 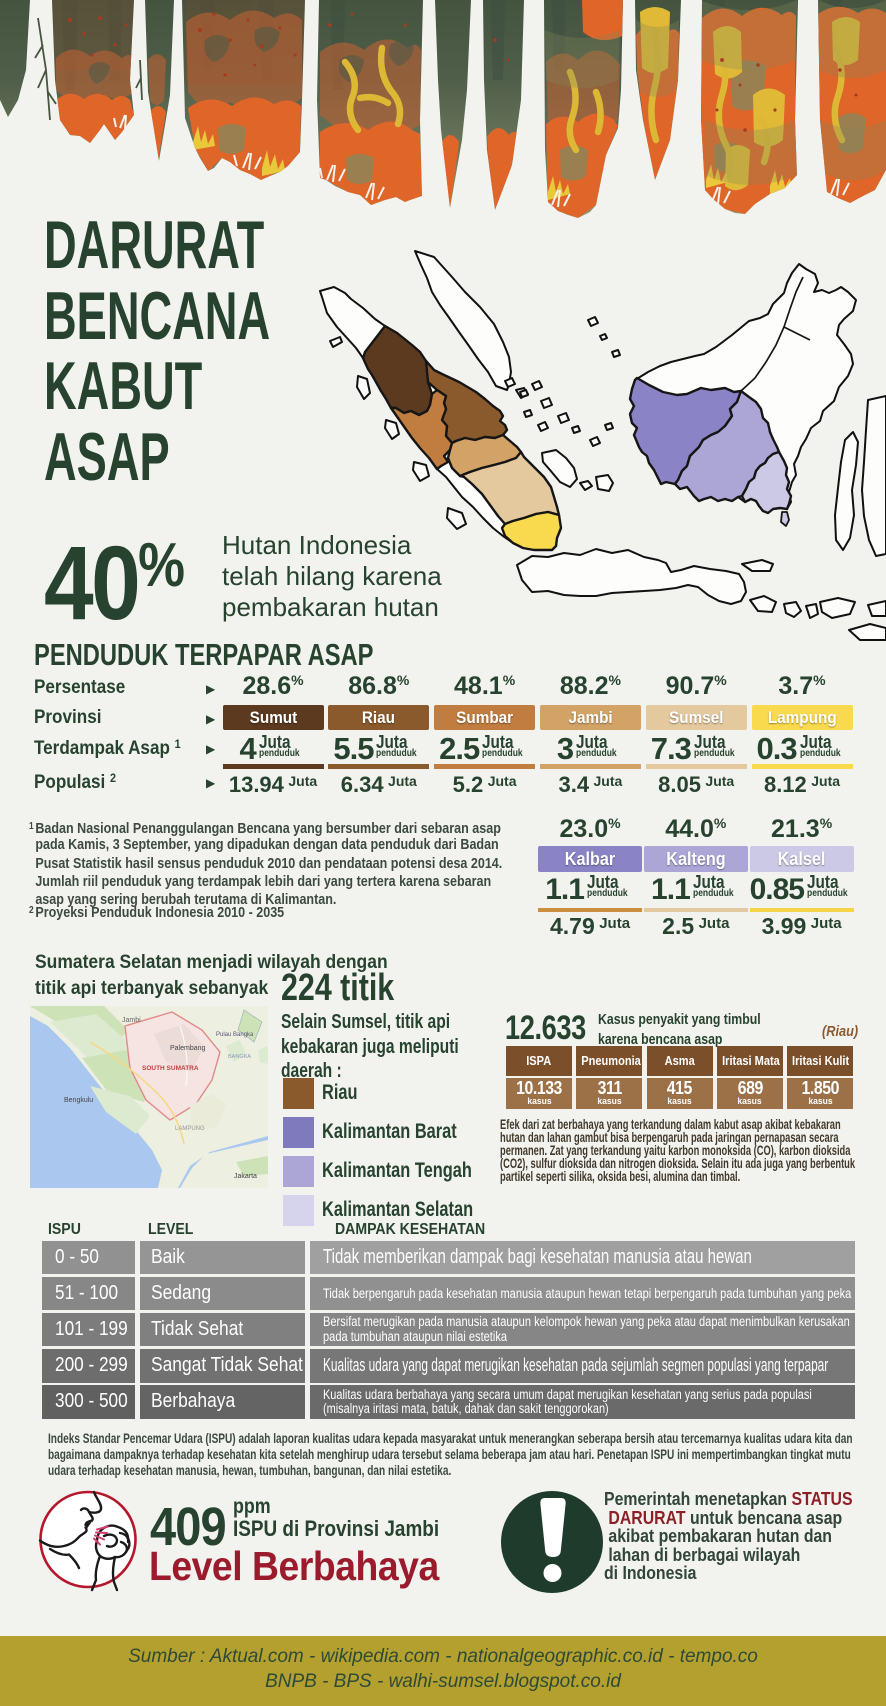 What do you see at coordinates (170, 1068) in the screenshot?
I see `svg-text: SOUTH SUMATRA` at bounding box center [170, 1068].